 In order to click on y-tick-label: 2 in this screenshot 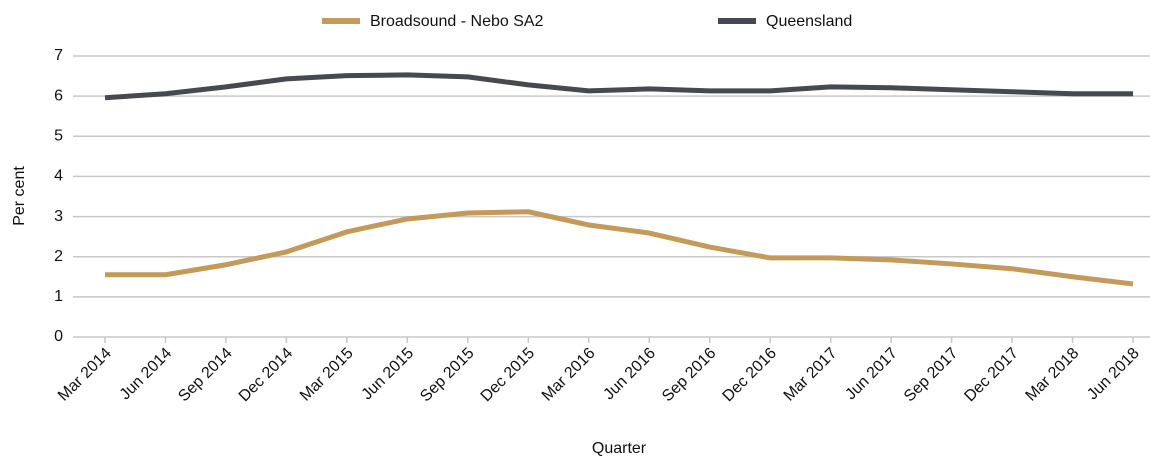, I will do `click(58, 256)`.